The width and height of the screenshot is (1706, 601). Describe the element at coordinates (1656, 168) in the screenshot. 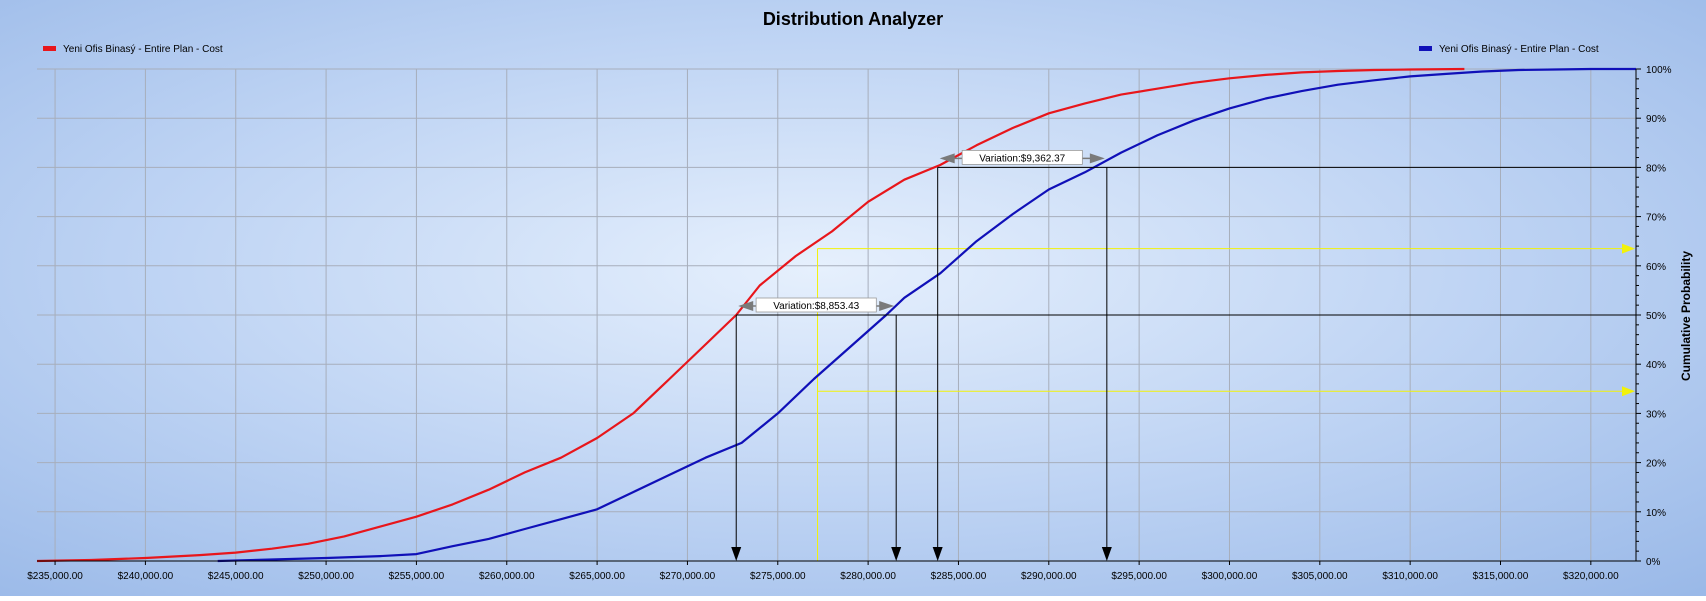

I see `y-tick-label: 80%` at that location.